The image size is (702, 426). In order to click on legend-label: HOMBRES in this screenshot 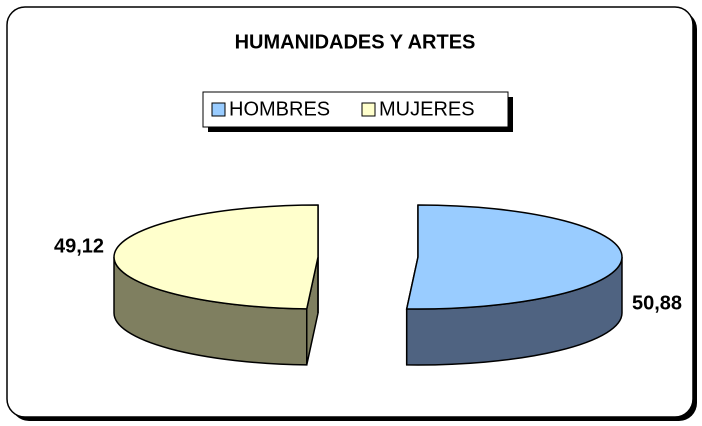, I will do `click(279, 109)`.